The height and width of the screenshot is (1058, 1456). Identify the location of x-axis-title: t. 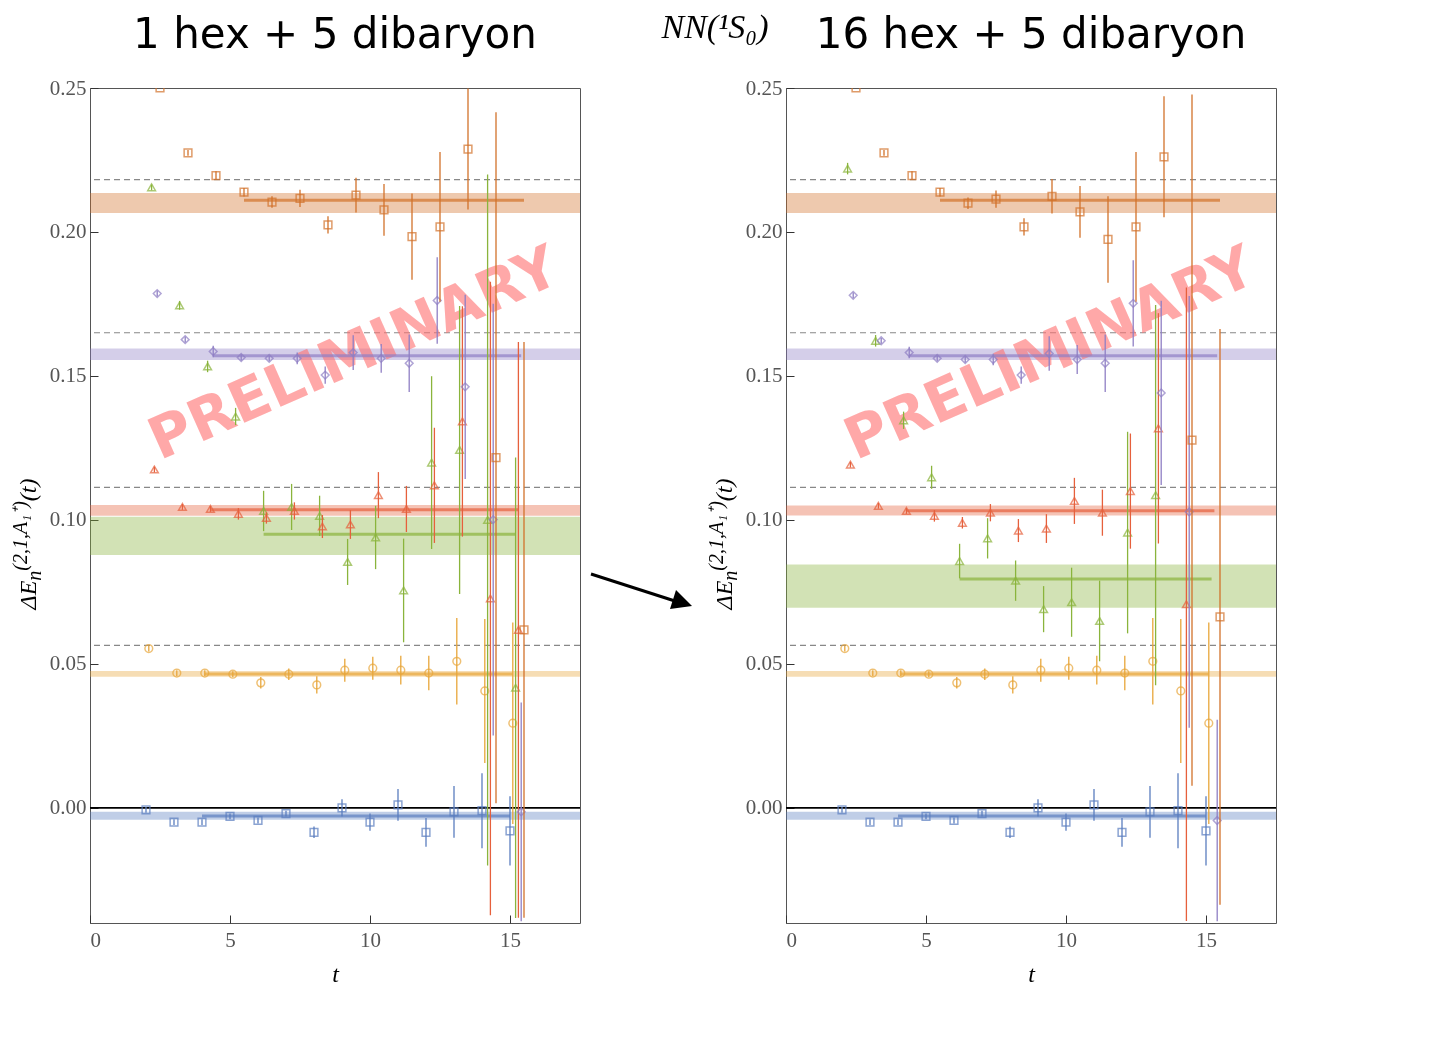
(336, 973).